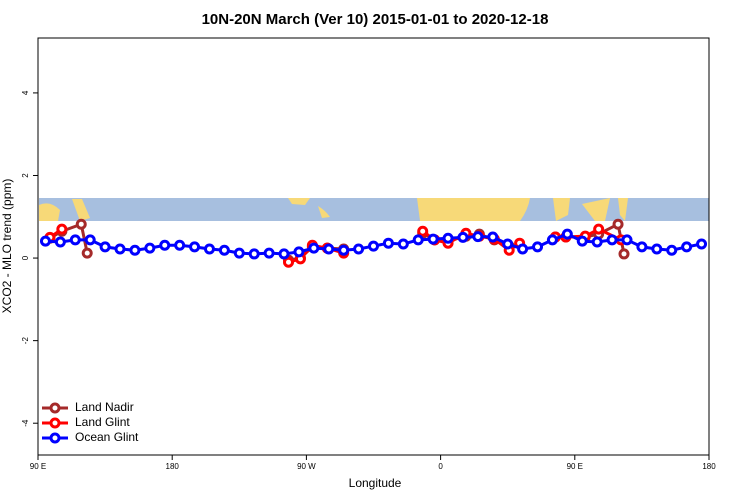 The width and height of the screenshot is (750, 500). I want to click on x-tick-label: 0, so click(440, 466).